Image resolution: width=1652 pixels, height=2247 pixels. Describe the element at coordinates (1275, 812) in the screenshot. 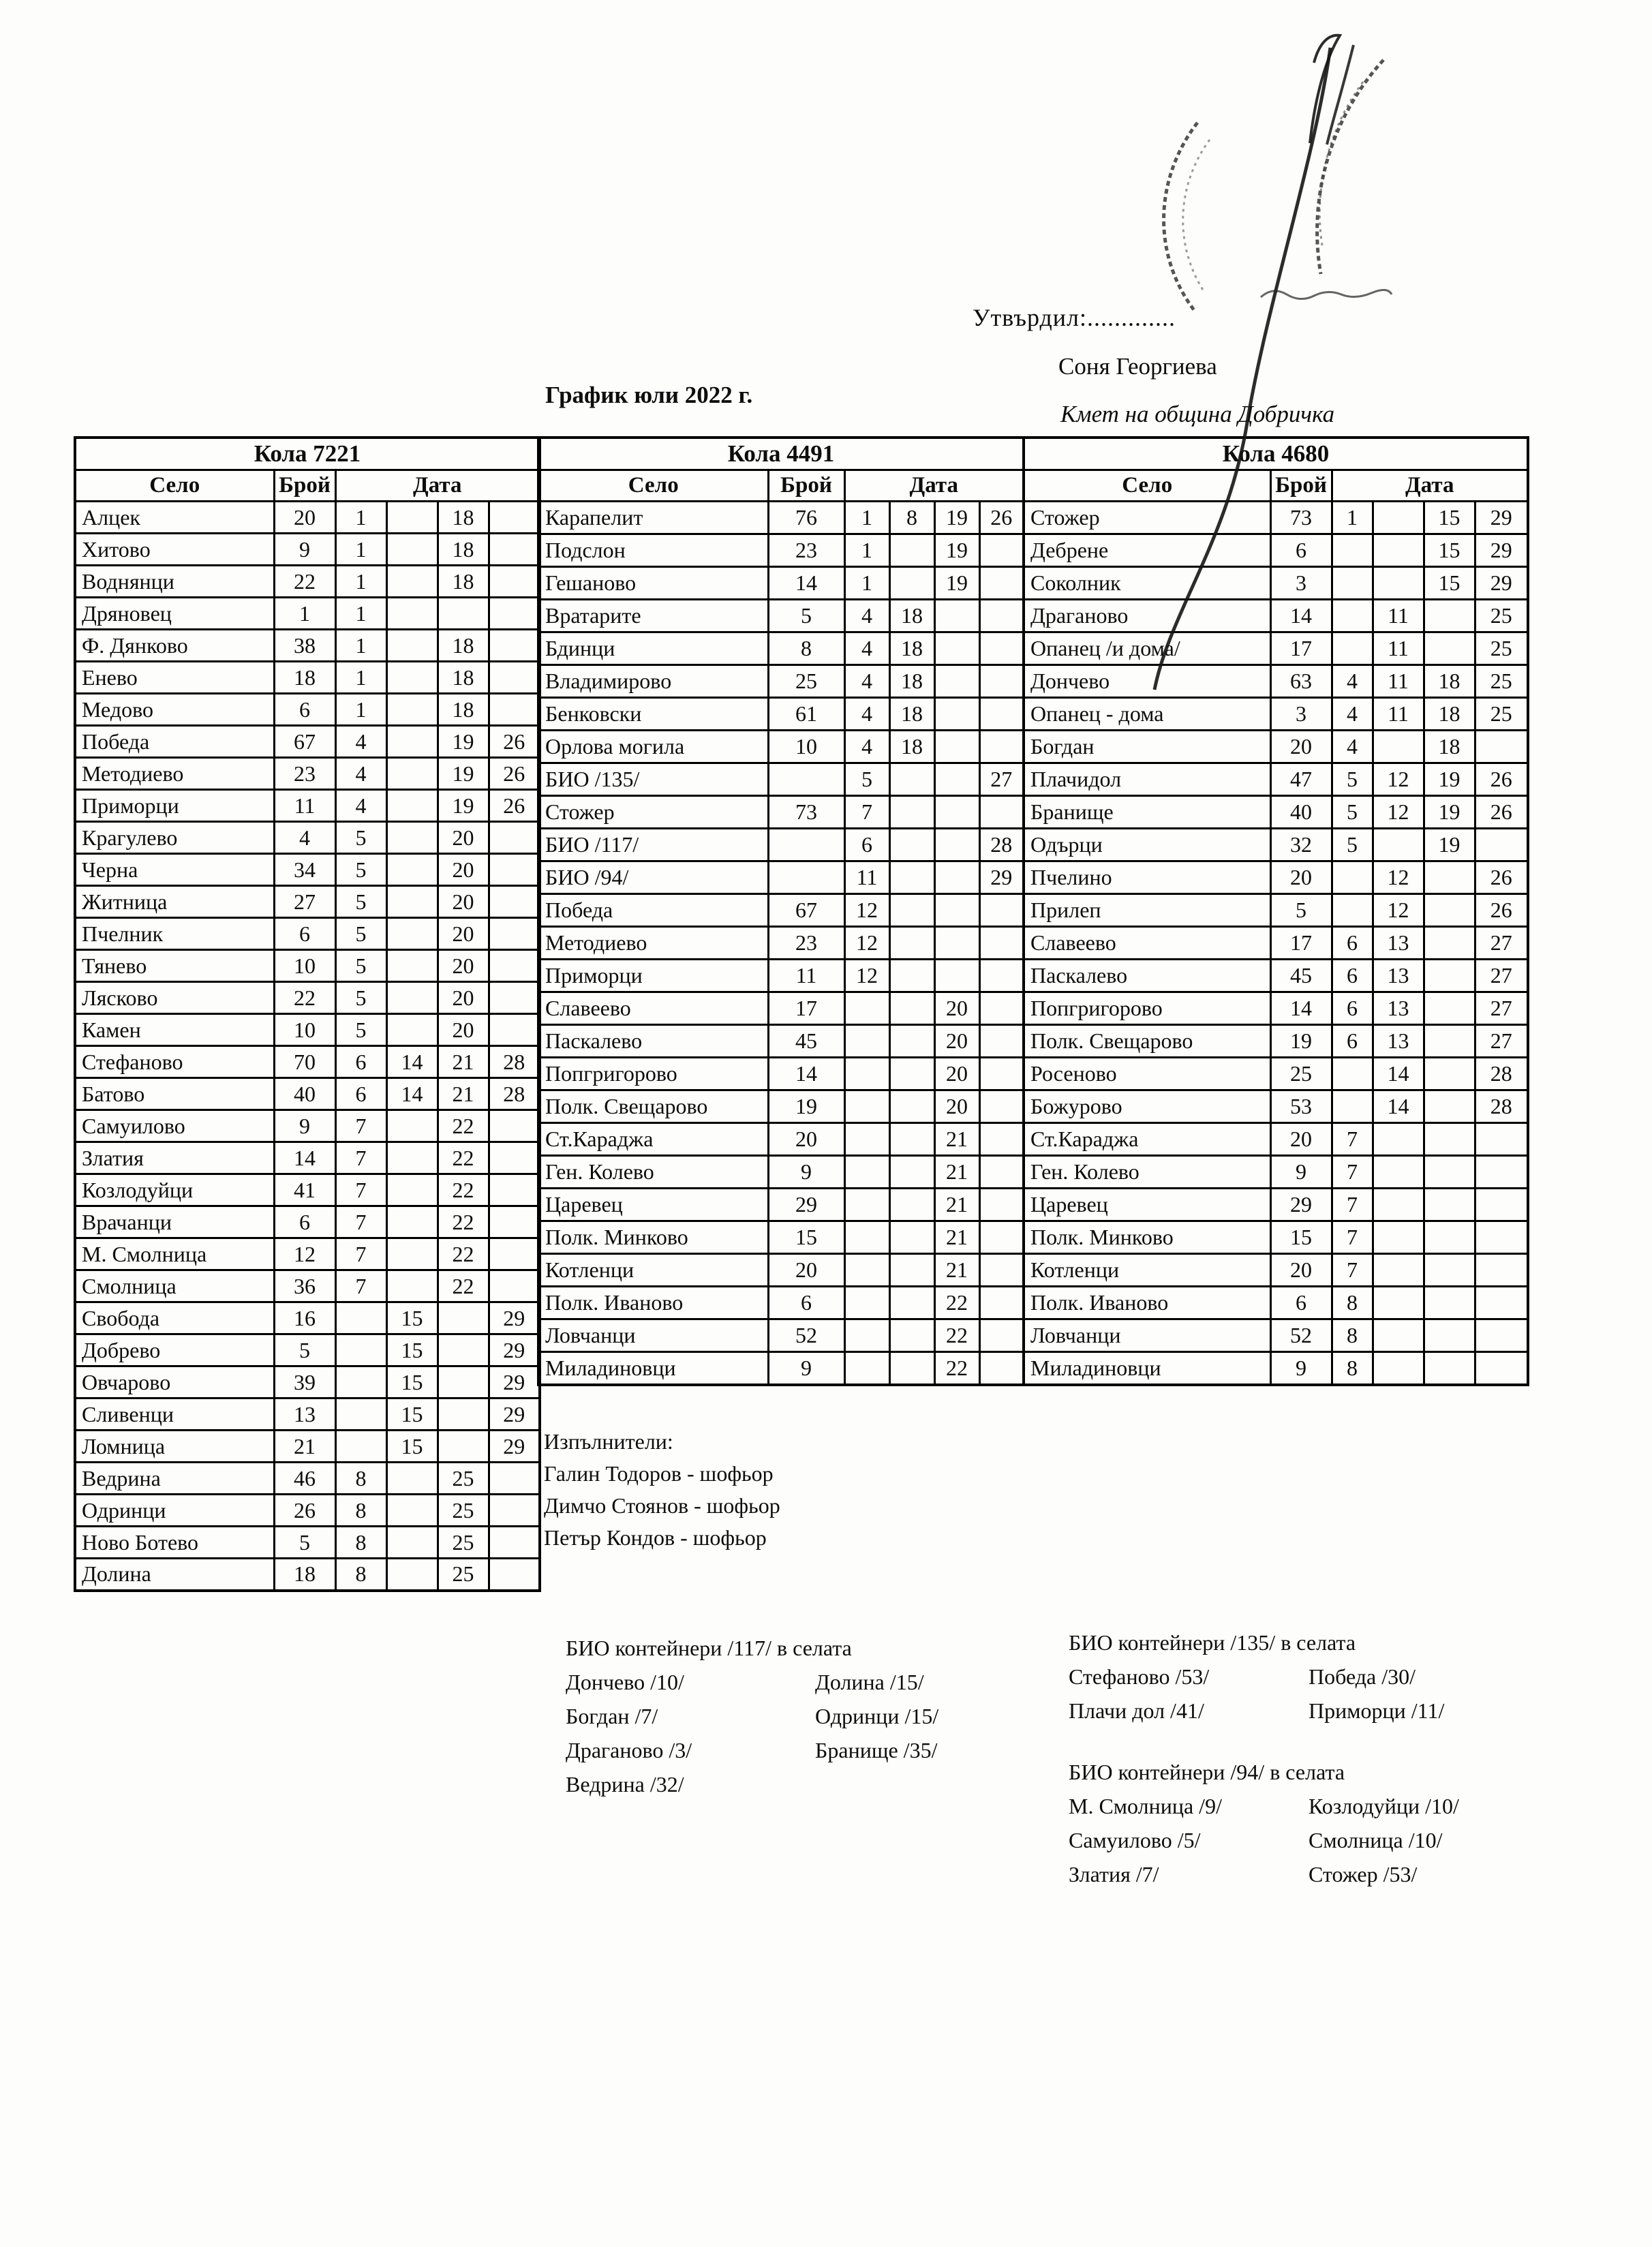

I see `table-row: Бранище 40 5 12 19 26` at that location.